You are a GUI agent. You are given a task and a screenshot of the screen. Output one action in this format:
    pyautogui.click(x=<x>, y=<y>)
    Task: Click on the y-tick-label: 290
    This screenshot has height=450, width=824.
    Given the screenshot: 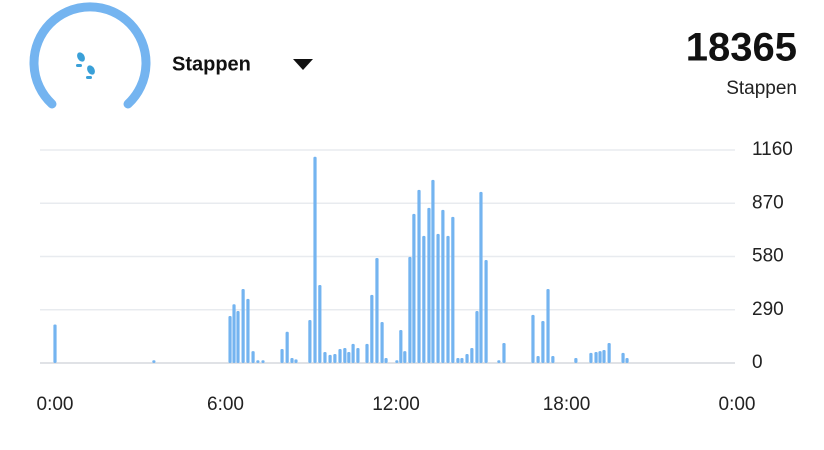 What is the action you would take?
    pyautogui.click(x=768, y=309)
    